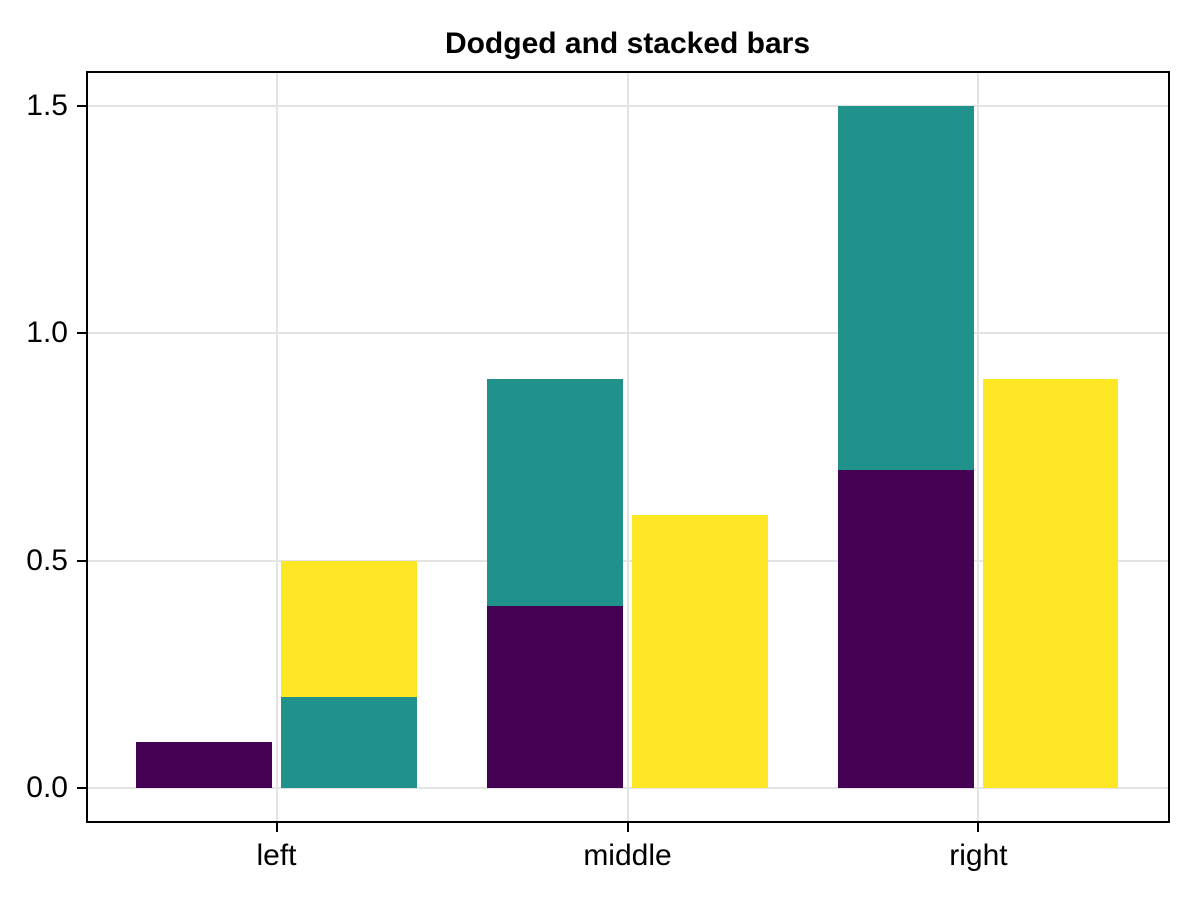 The image size is (1200, 900). Describe the element at coordinates (47, 333) in the screenshot. I see `y-tick-label: 1.0` at that location.